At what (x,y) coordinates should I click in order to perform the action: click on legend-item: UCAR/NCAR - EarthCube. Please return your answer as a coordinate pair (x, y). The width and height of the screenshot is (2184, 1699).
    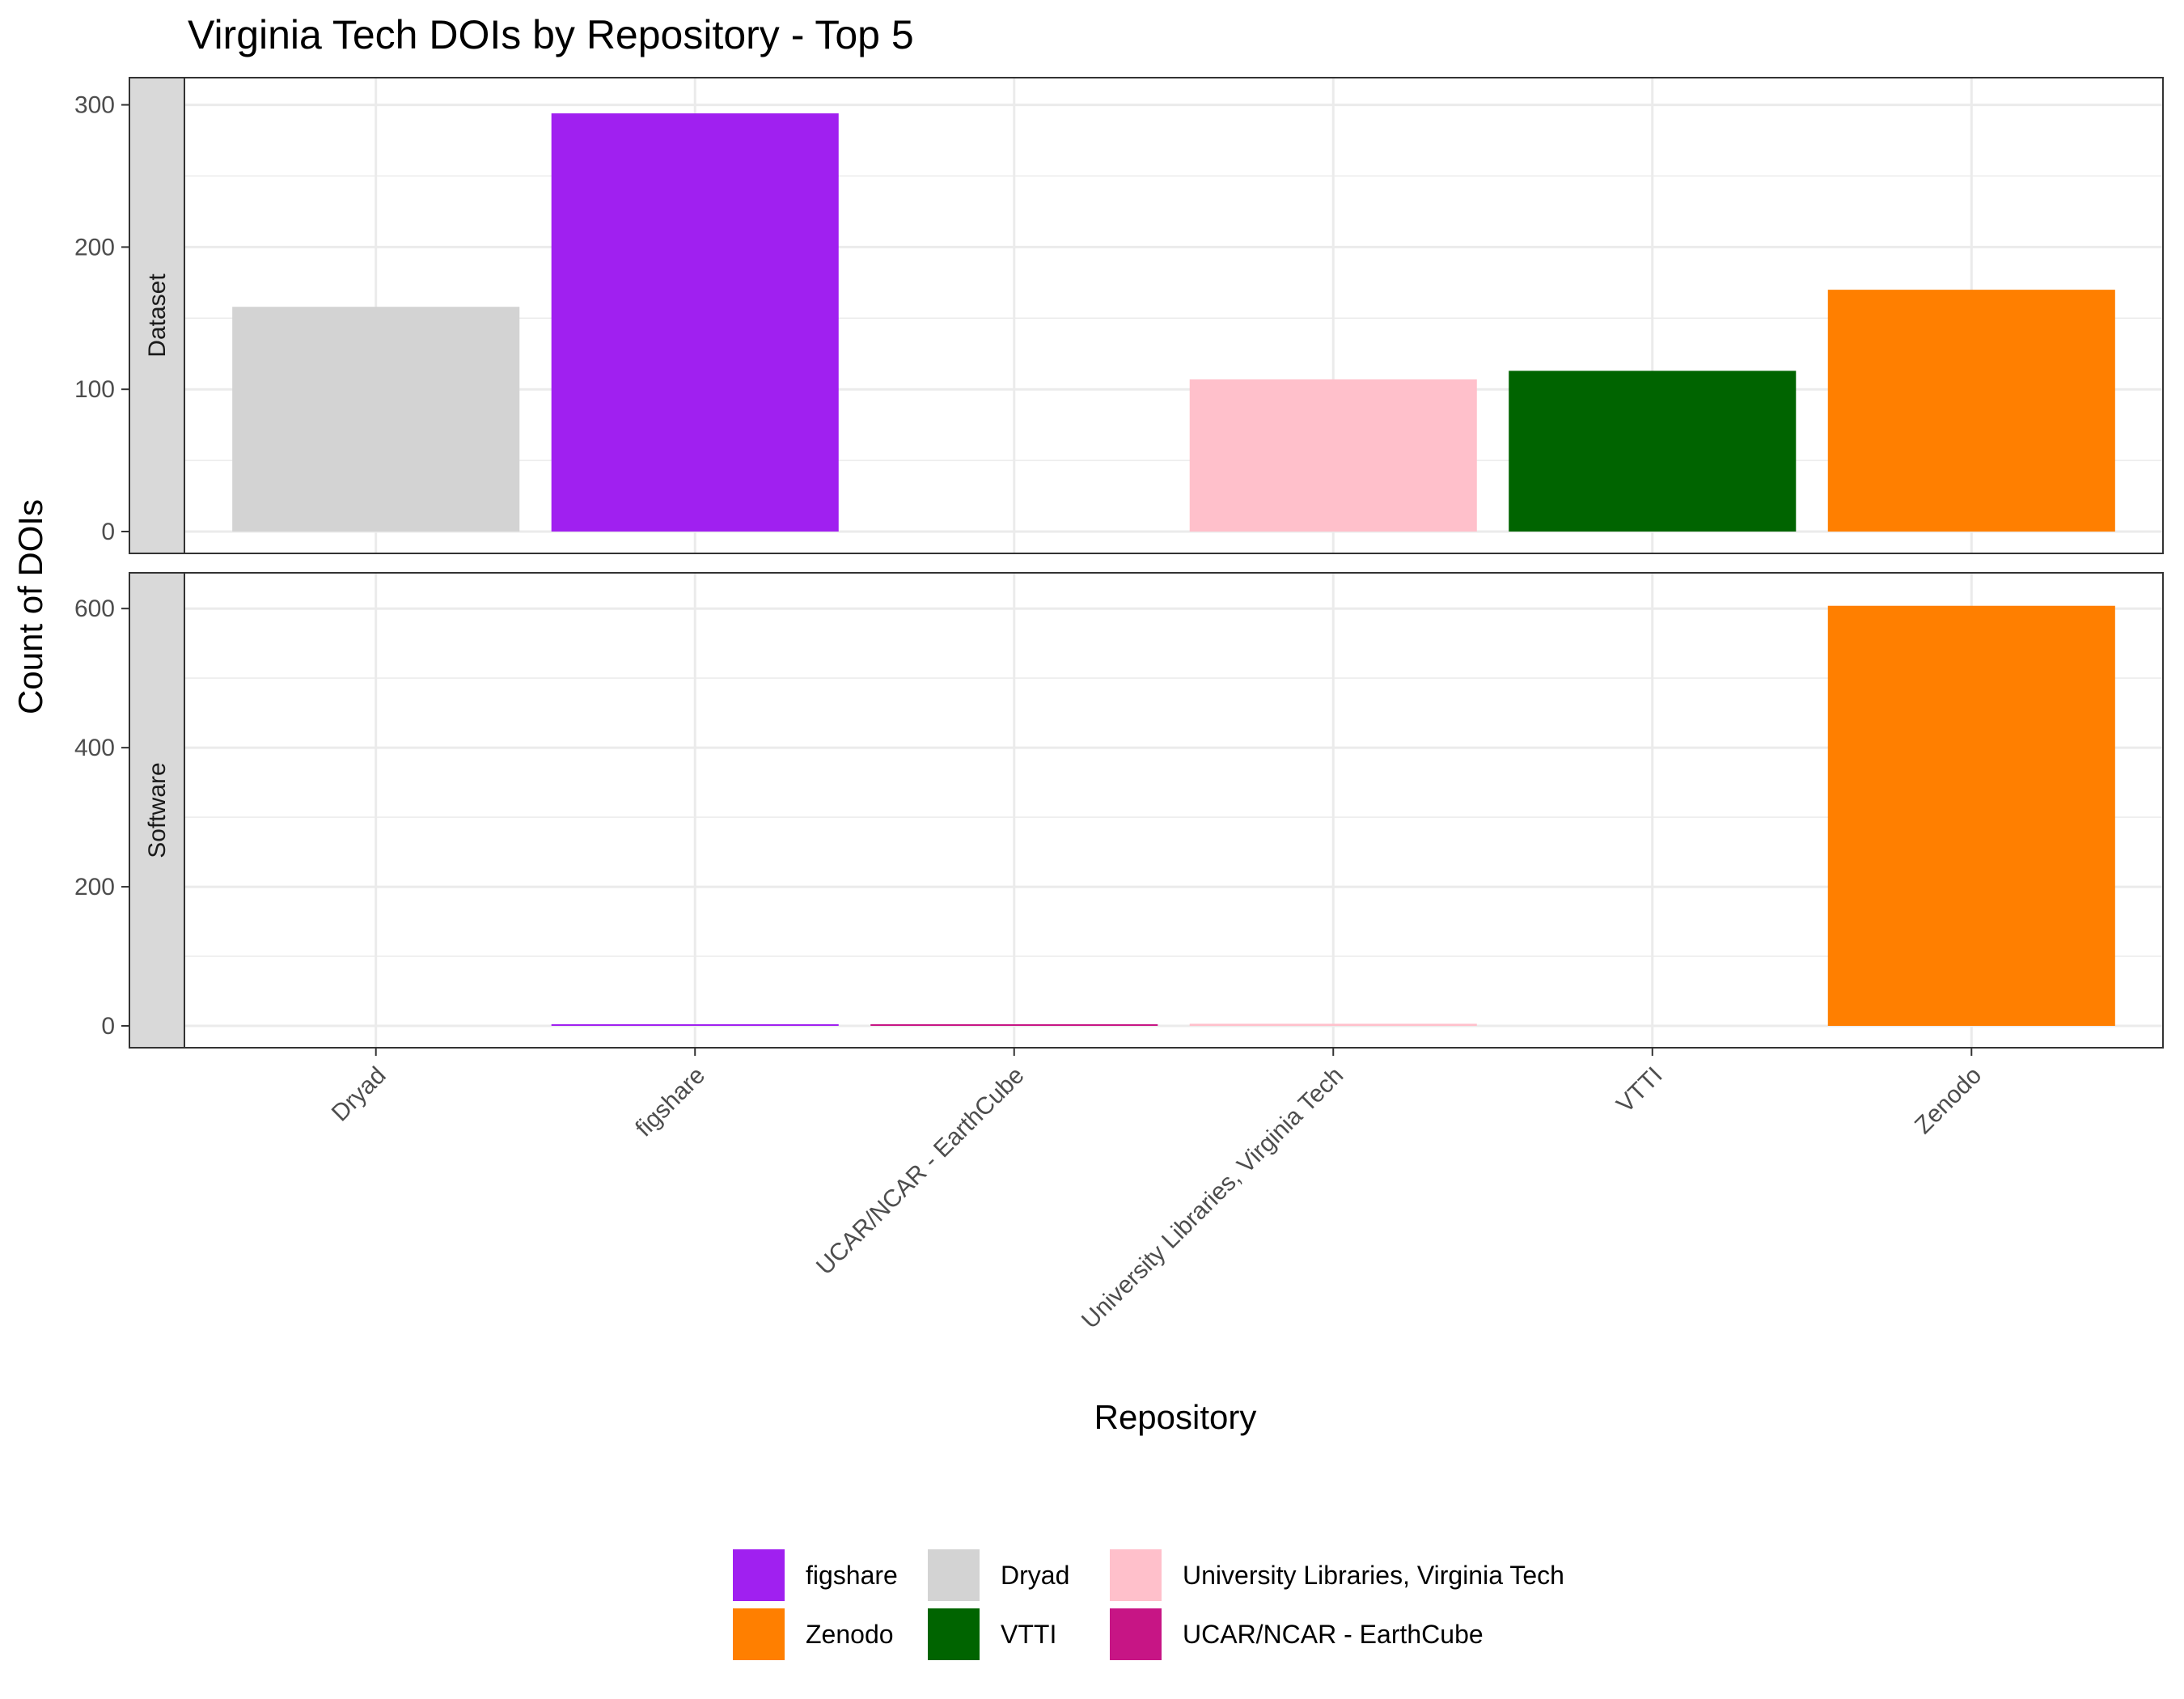
    Looking at the image, I should click on (1297, 1634).